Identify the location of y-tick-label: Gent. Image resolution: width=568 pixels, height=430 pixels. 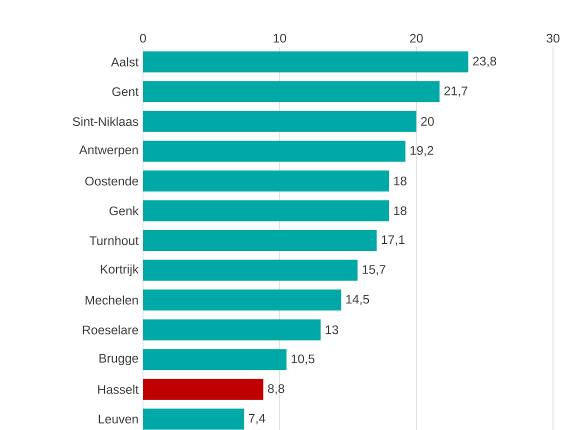
(125, 91).